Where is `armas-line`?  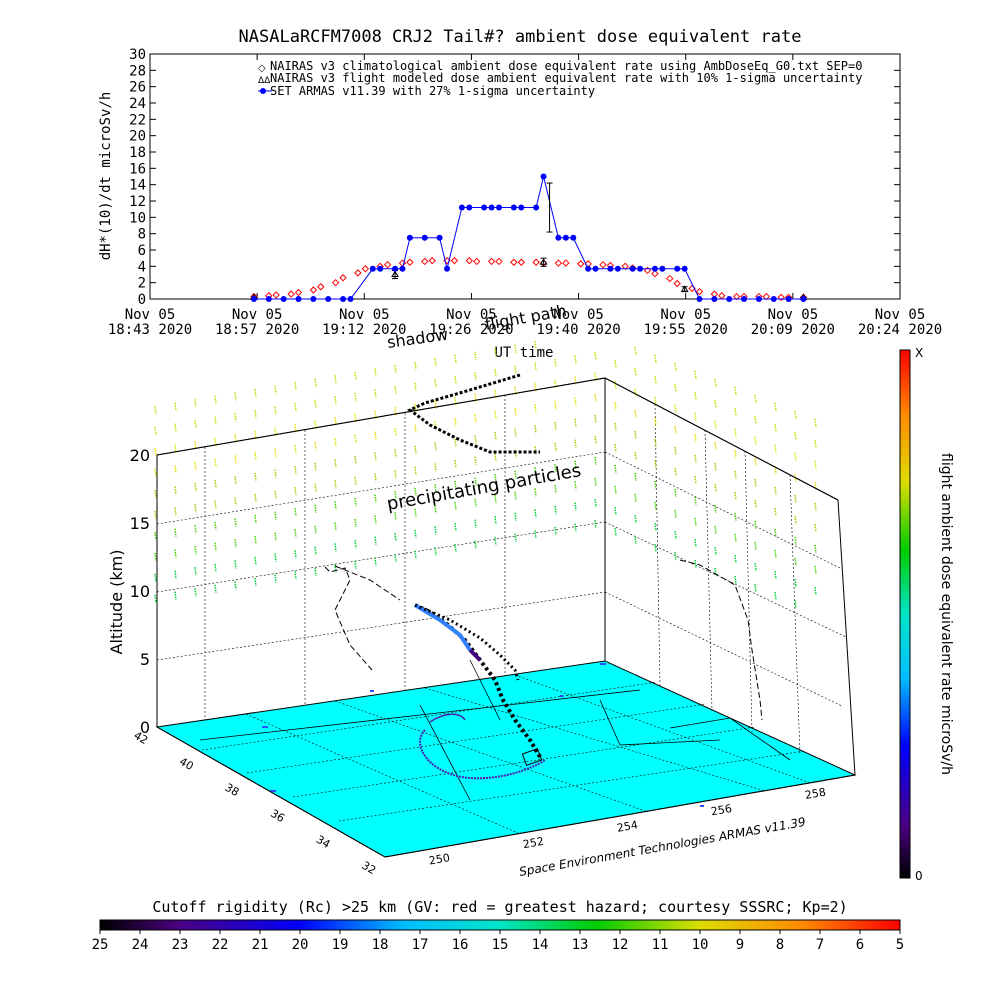
armas-line is located at coordinates (528, 238).